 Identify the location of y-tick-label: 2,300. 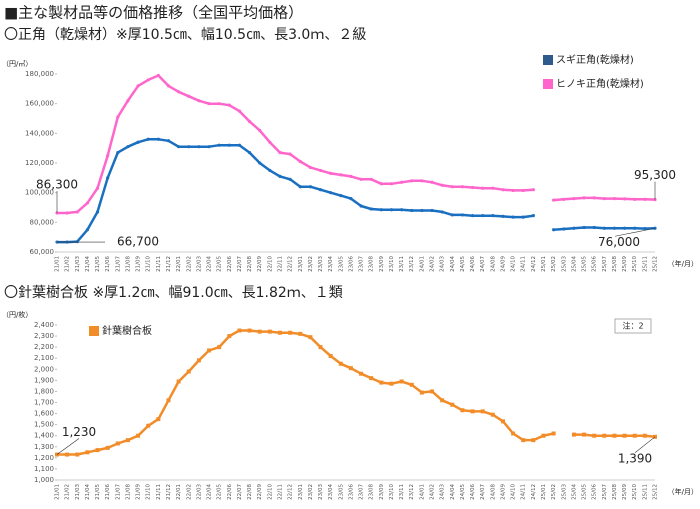
(44, 336).